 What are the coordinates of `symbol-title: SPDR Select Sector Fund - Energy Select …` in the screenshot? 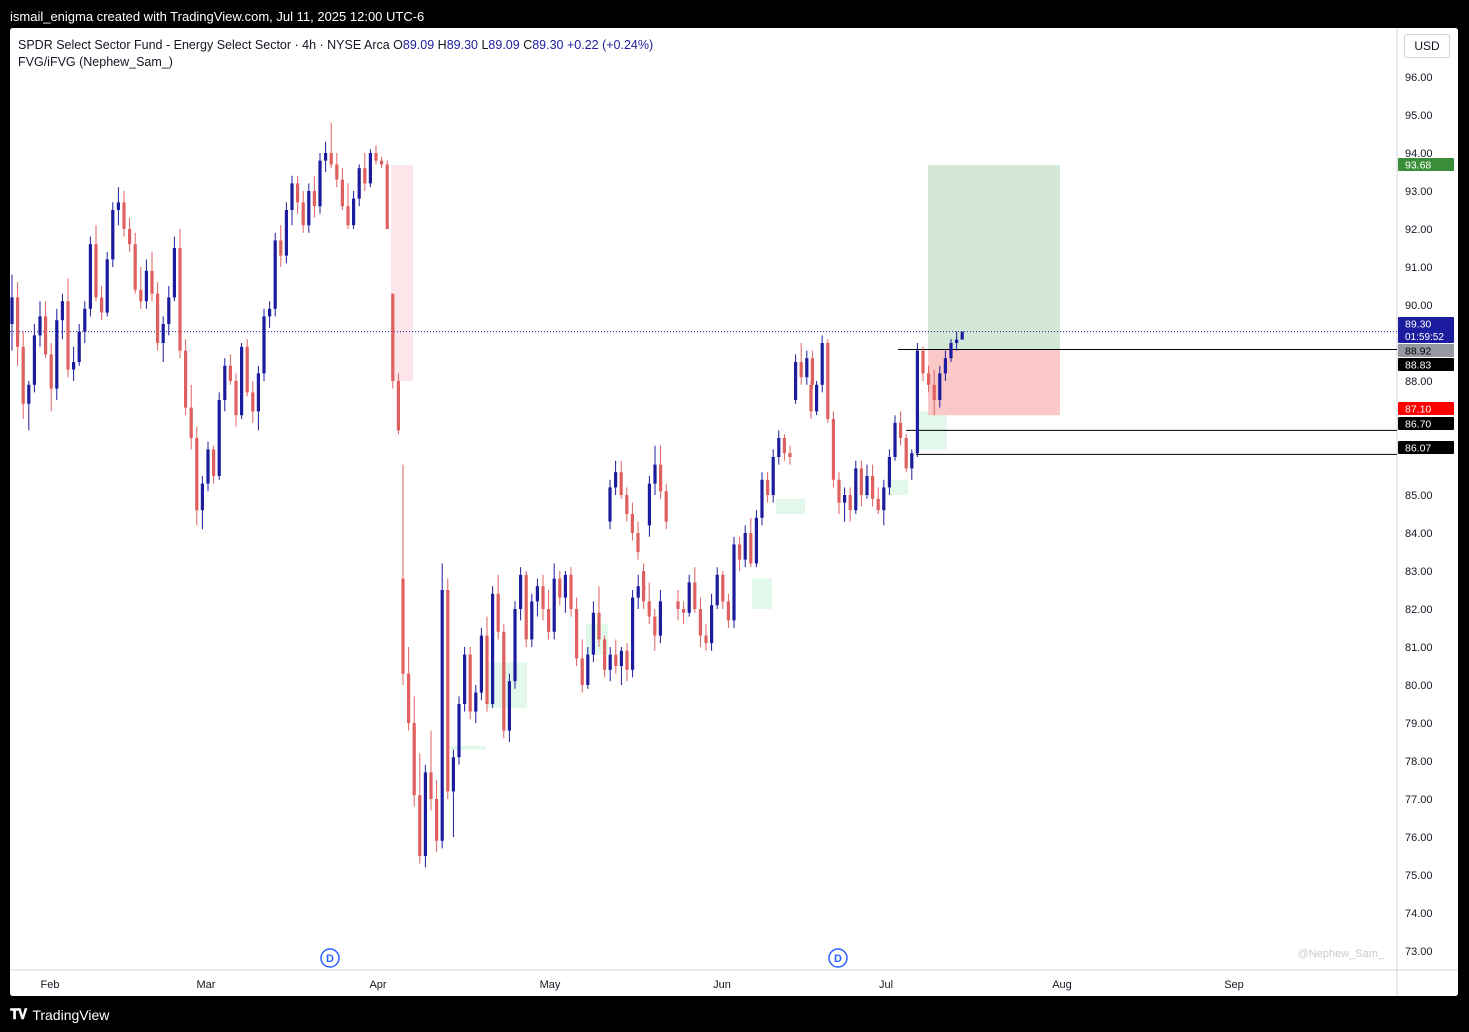 It's located at (204, 45).